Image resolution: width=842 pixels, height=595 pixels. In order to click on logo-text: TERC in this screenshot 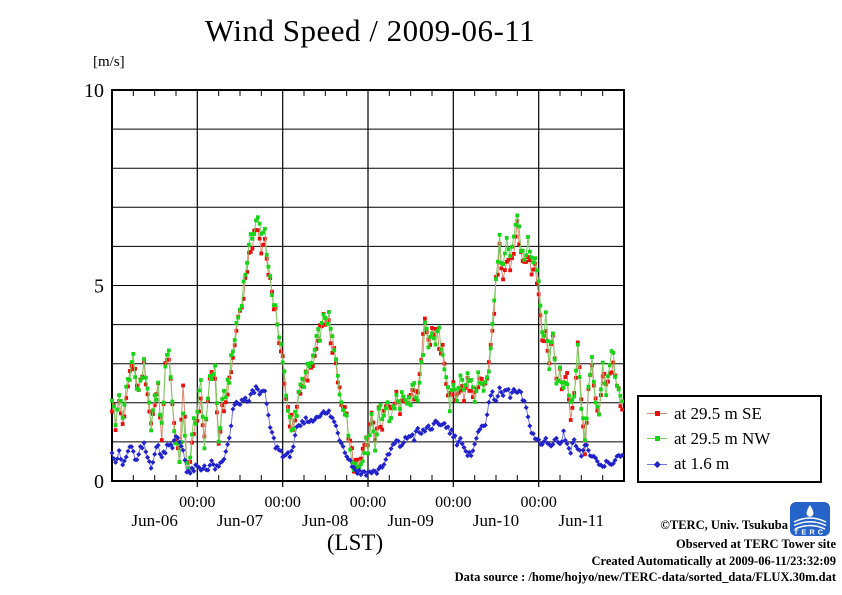, I will do `click(810, 532)`.